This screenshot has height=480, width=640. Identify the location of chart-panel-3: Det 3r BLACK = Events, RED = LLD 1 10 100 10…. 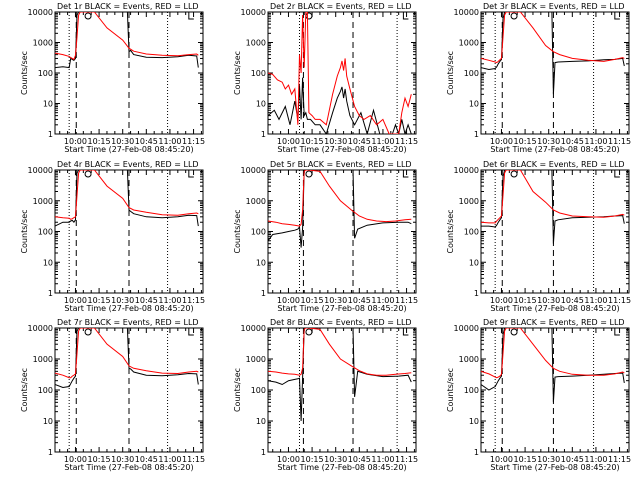
(538, 78).